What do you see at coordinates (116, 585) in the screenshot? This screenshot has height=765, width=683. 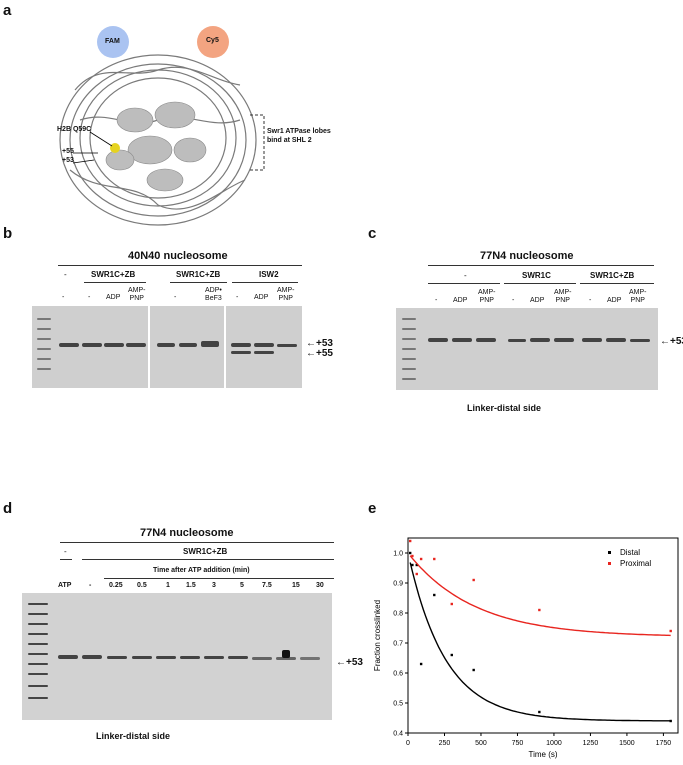 I see `panel-d-lane-label: 0.25` at bounding box center [116, 585].